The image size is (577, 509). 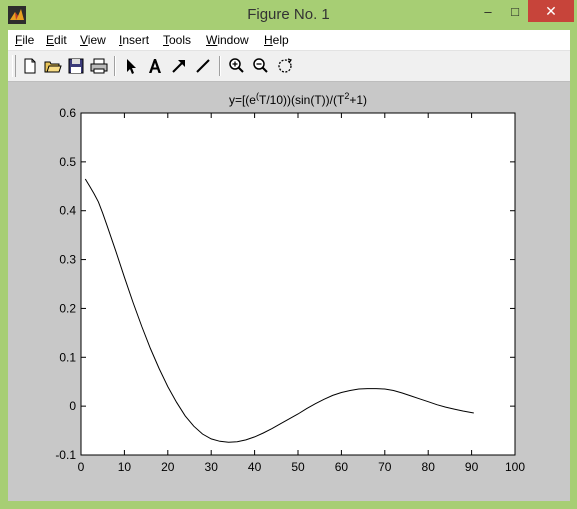 I want to click on menu-window: Window, so click(x=227, y=40).